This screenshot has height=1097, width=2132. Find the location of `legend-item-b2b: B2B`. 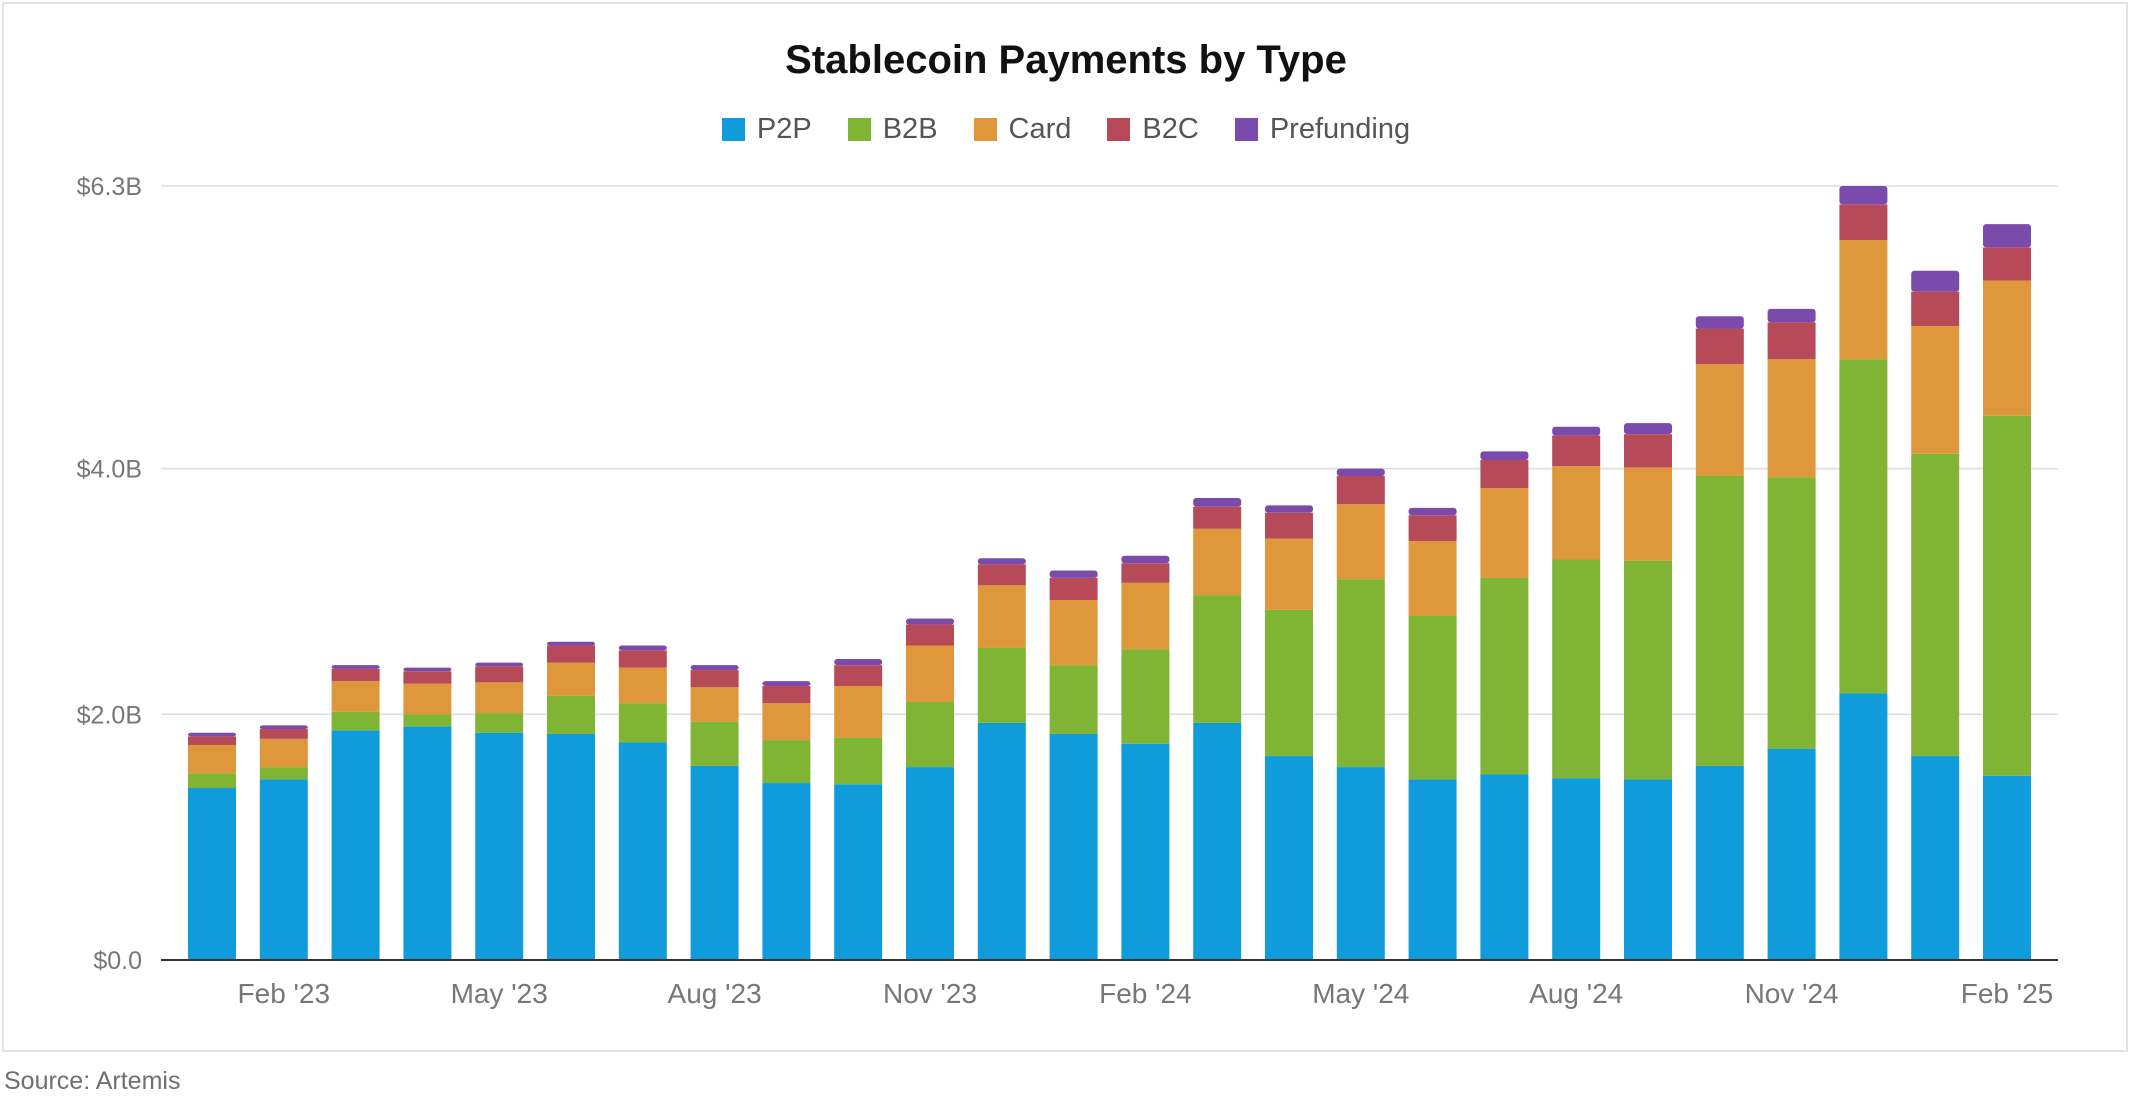

legend-item-b2b: B2B is located at coordinates (892, 129).